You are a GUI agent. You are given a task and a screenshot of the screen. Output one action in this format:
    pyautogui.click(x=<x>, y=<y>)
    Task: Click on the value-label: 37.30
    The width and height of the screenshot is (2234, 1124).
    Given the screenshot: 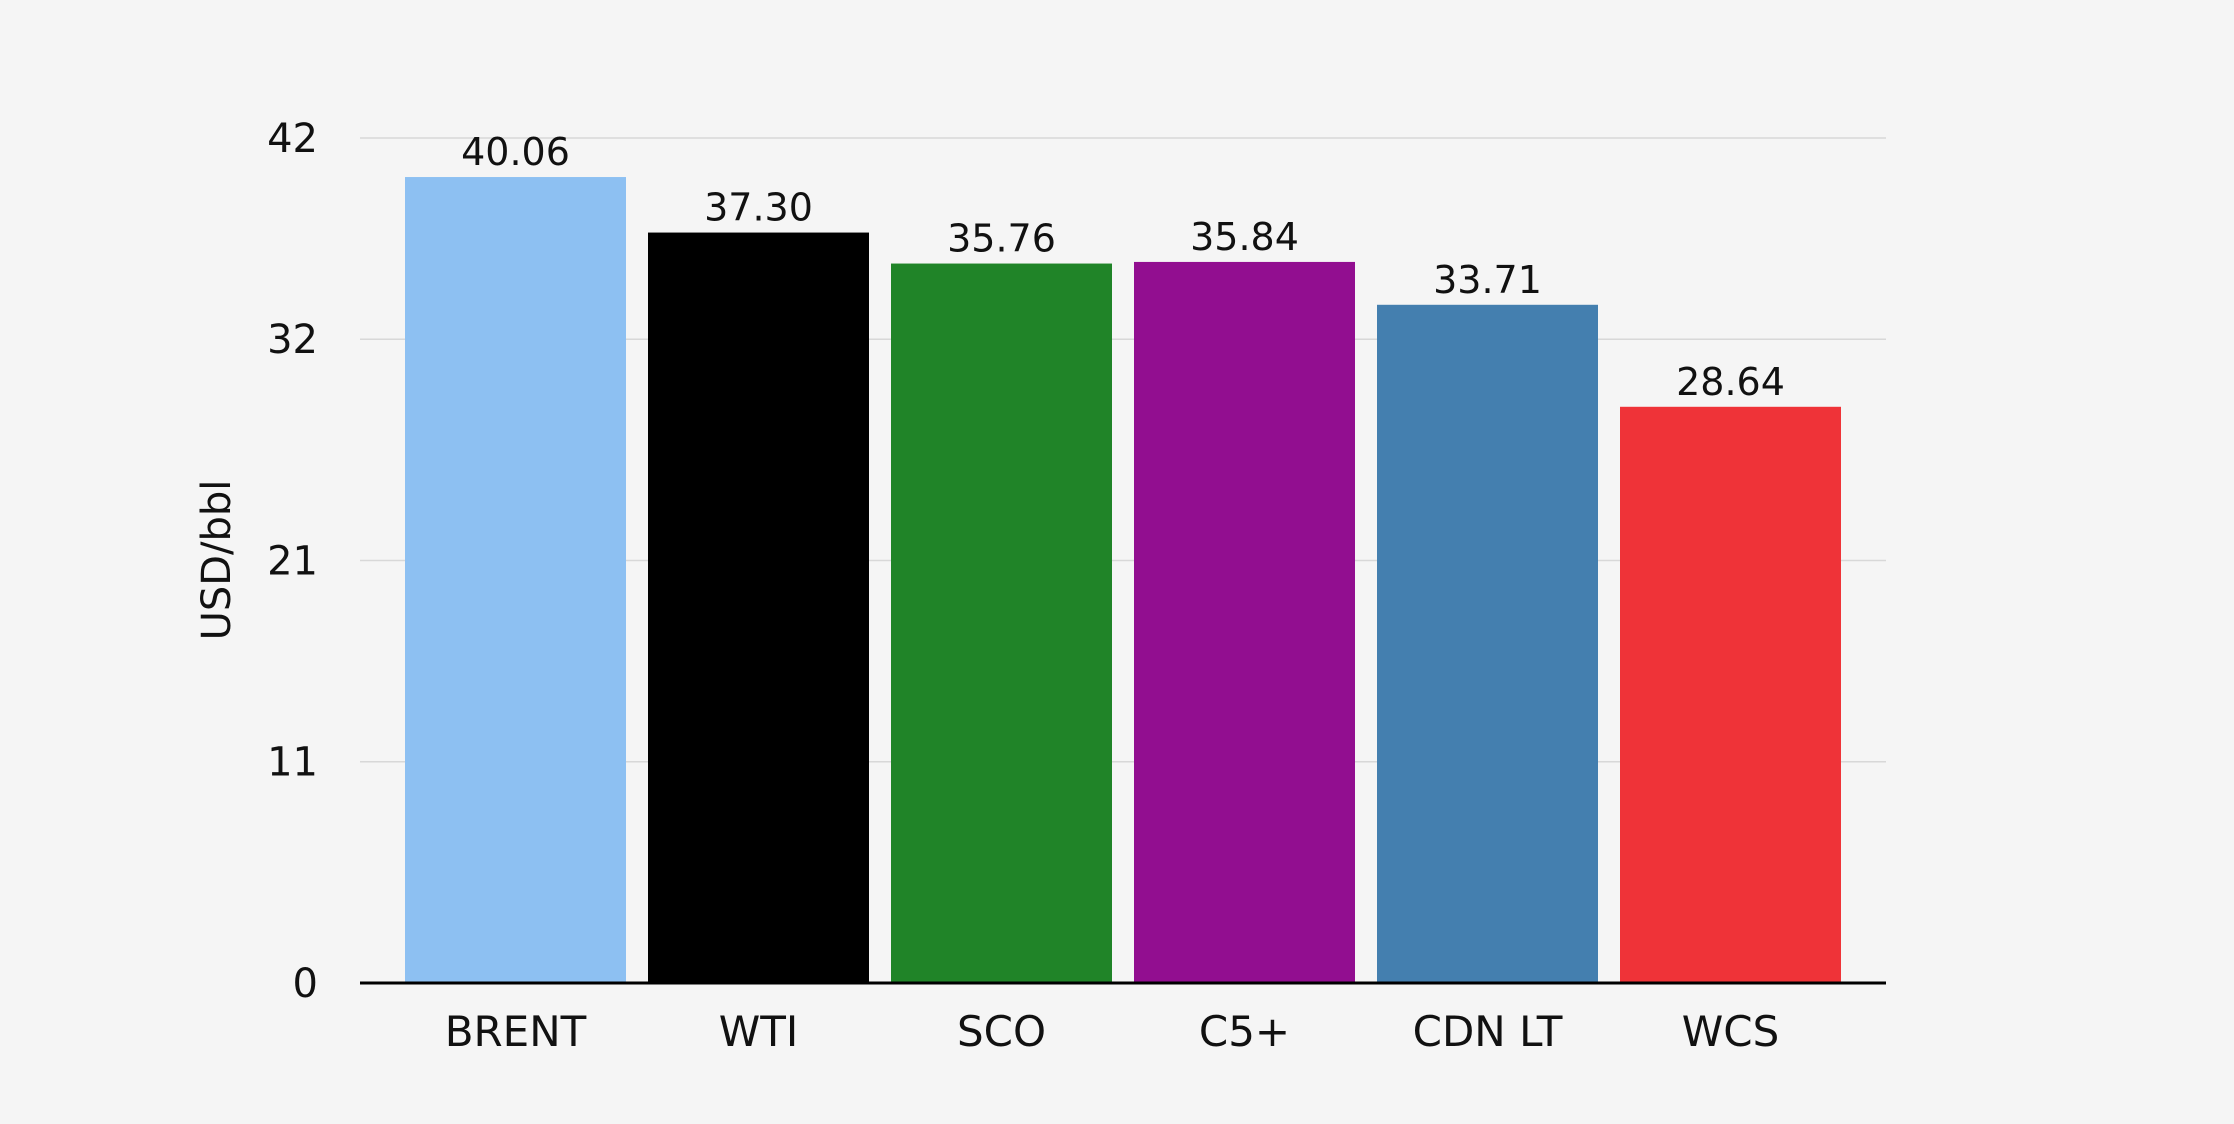 What is the action you would take?
    pyautogui.click(x=758, y=208)
    